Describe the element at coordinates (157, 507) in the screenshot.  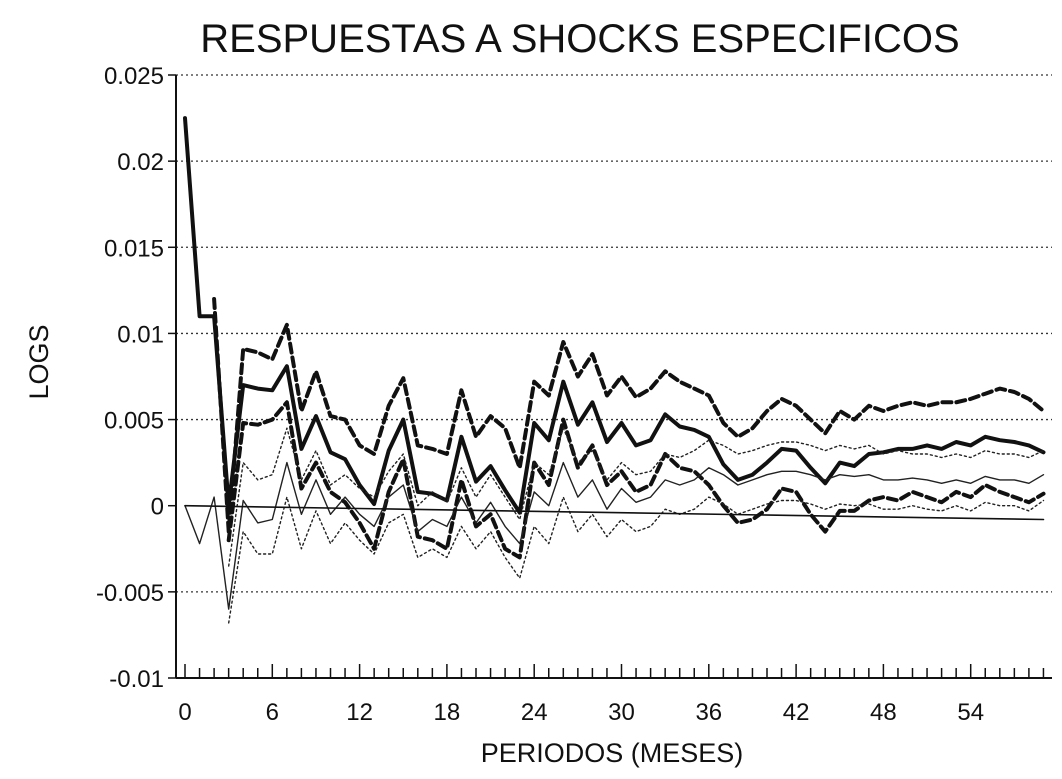
I see `y-tick-label: 0` at that location.